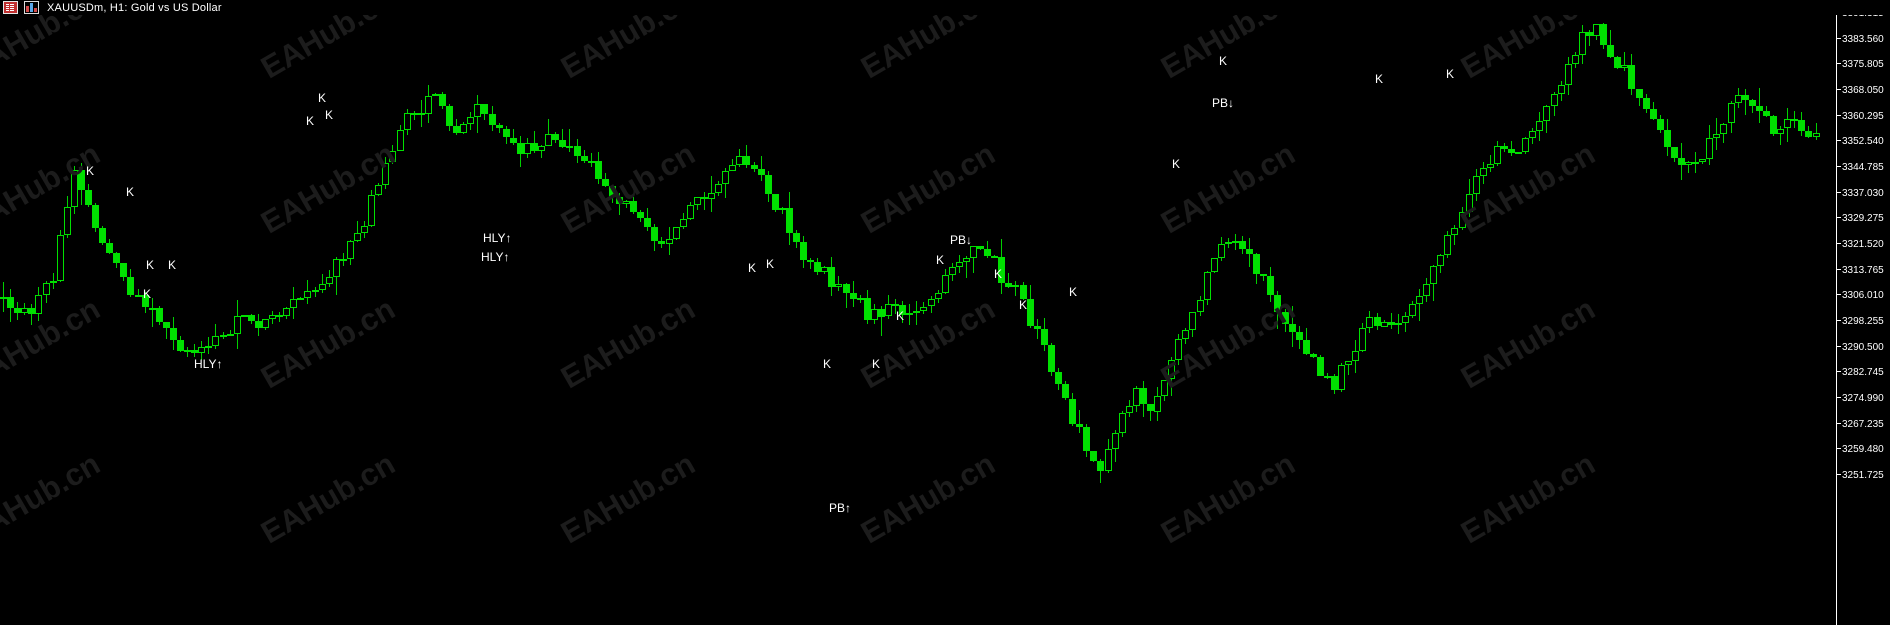  Describe the element at coordinates (495, 257) in the screenshot. I see `signal-marker: HLY↑` at that location.